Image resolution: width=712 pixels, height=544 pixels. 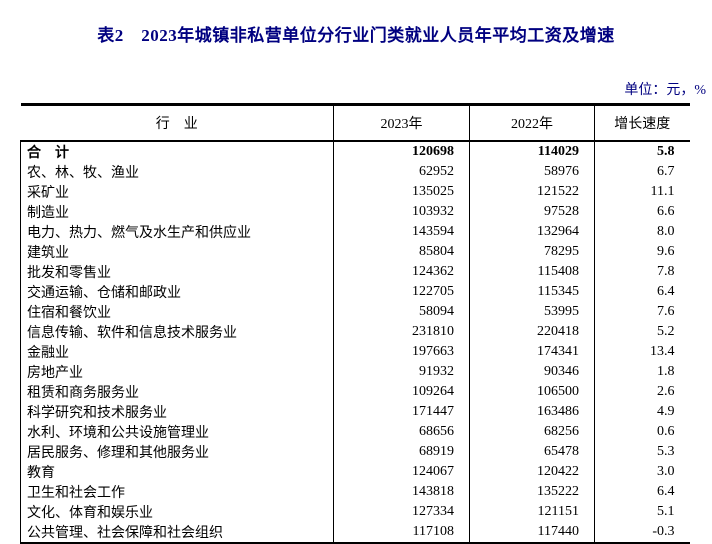 I want to click on value-2022: 58976, so click(x=532, y=171).